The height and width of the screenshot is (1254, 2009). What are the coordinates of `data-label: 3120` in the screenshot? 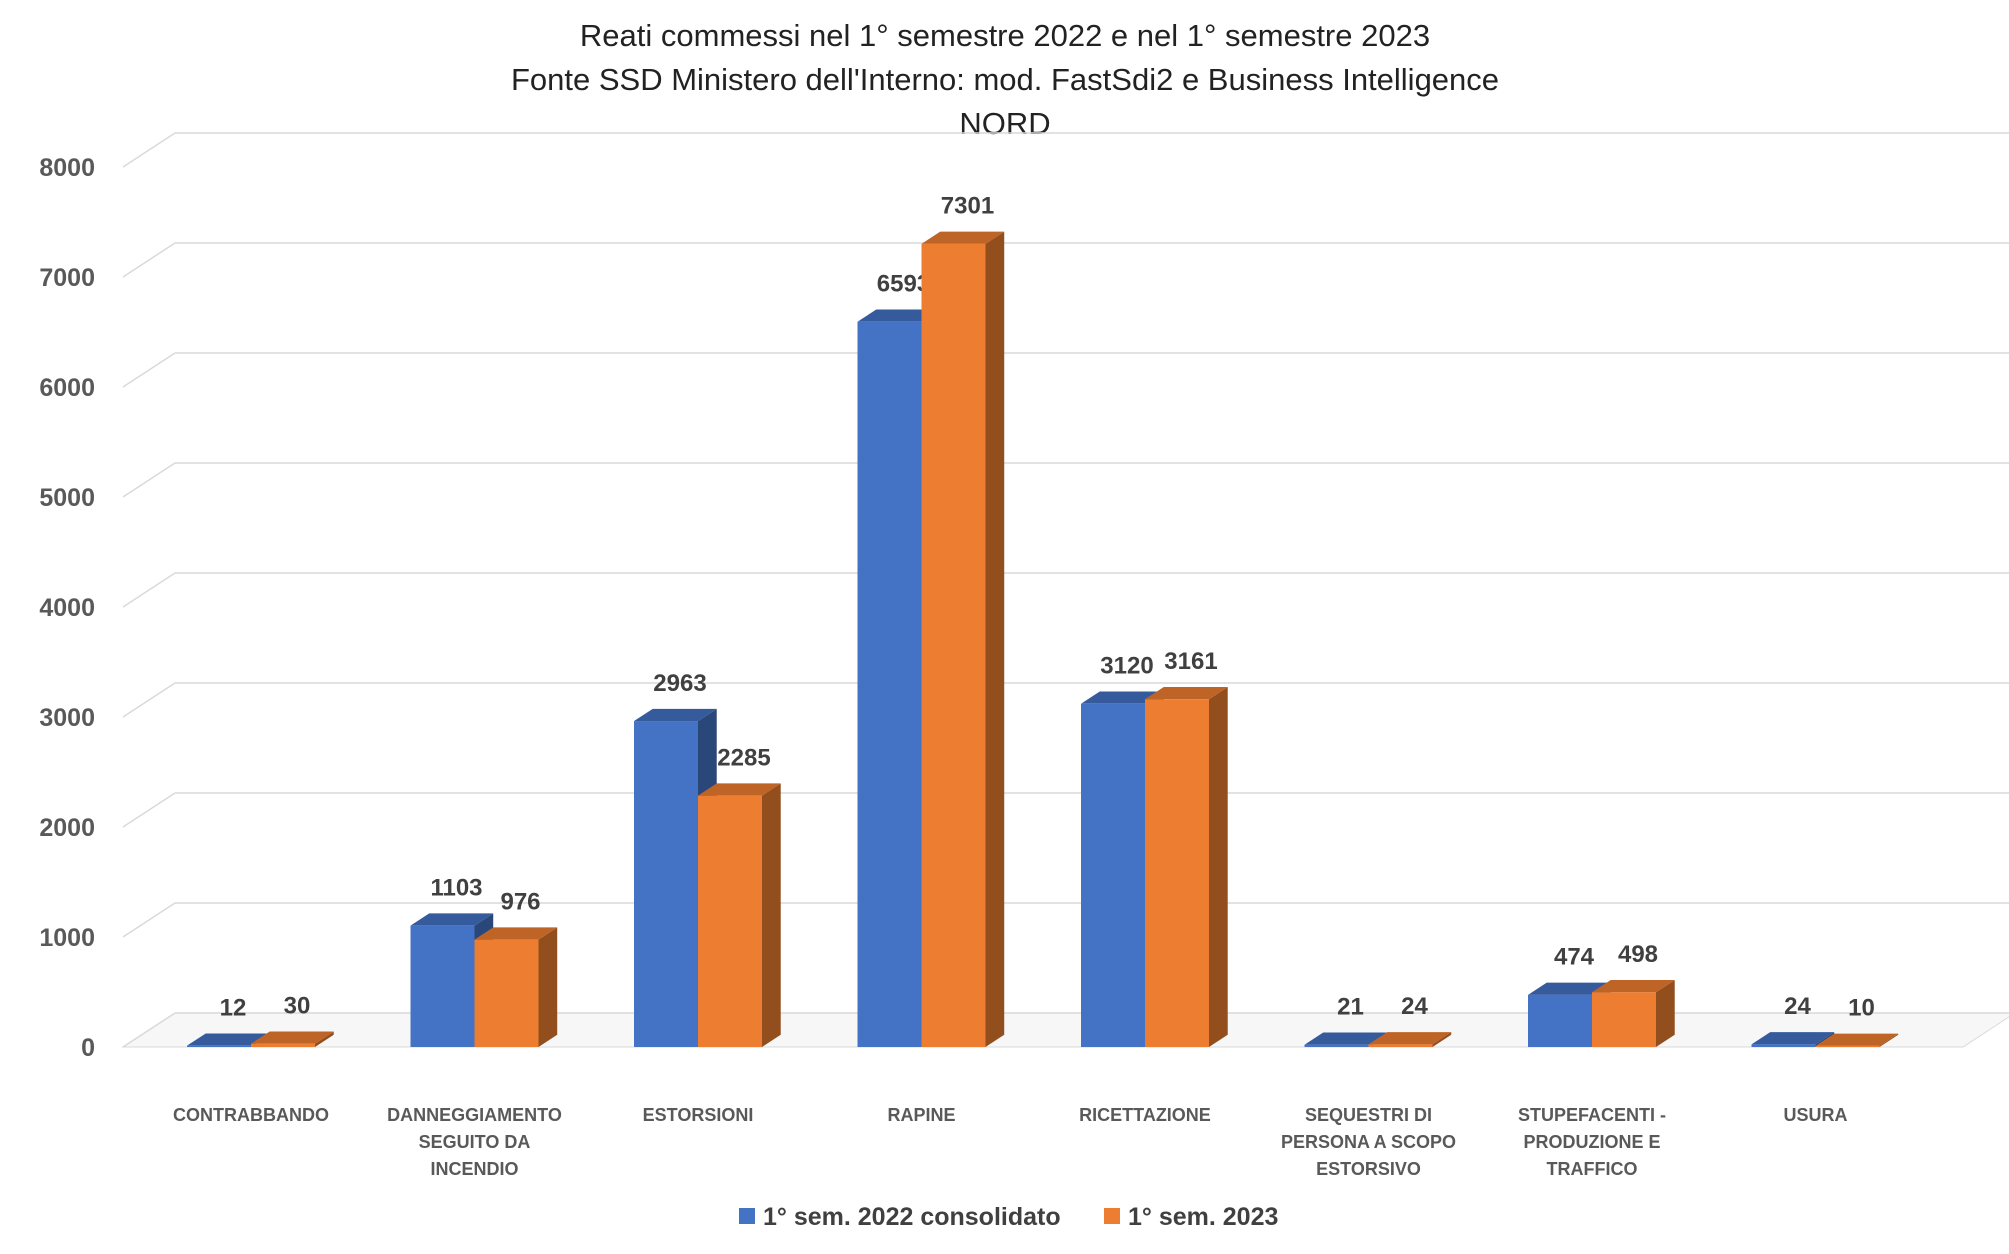 It's located at (1126, 666).